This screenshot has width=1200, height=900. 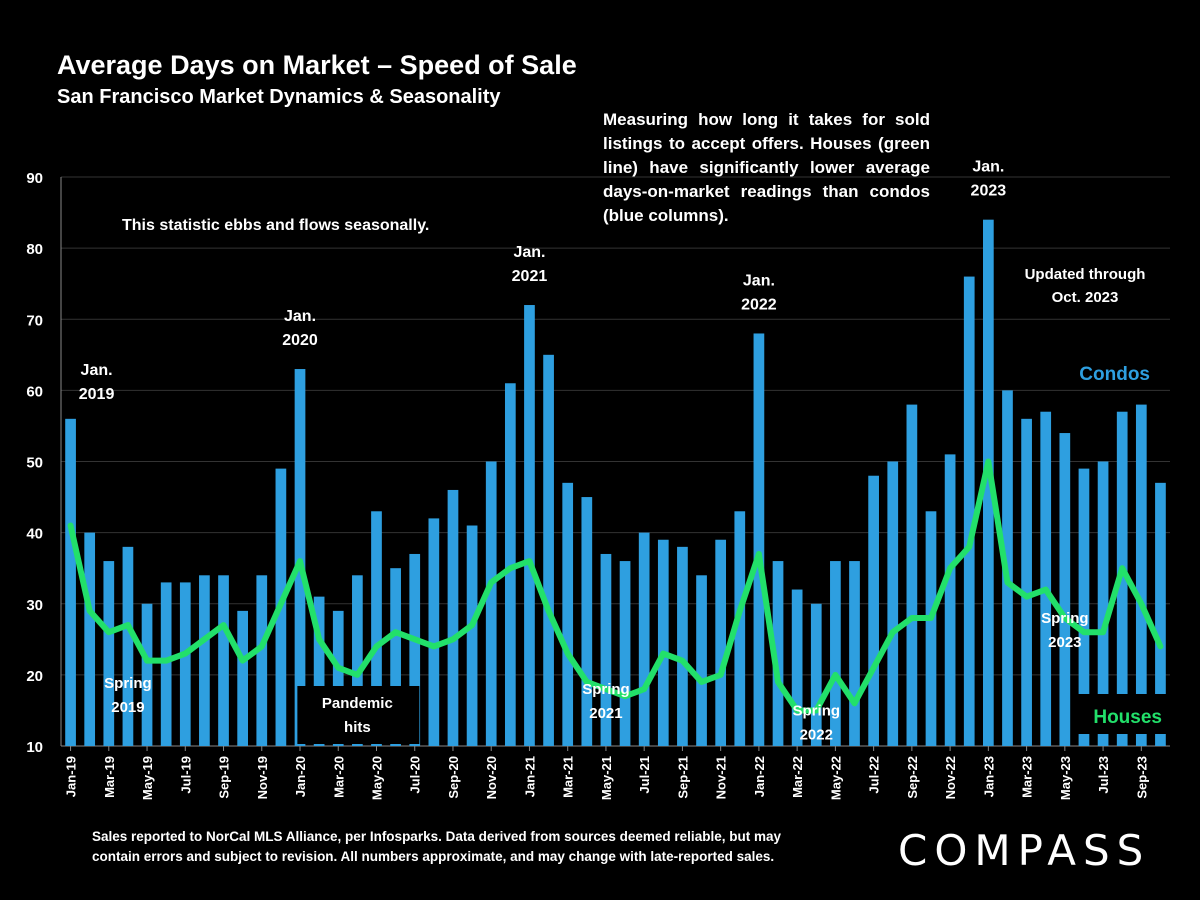 What do you see at coordinates (376, 778) in the screenshot?
I see `x-tick-label: May-20` at bounding box center [376, 778].